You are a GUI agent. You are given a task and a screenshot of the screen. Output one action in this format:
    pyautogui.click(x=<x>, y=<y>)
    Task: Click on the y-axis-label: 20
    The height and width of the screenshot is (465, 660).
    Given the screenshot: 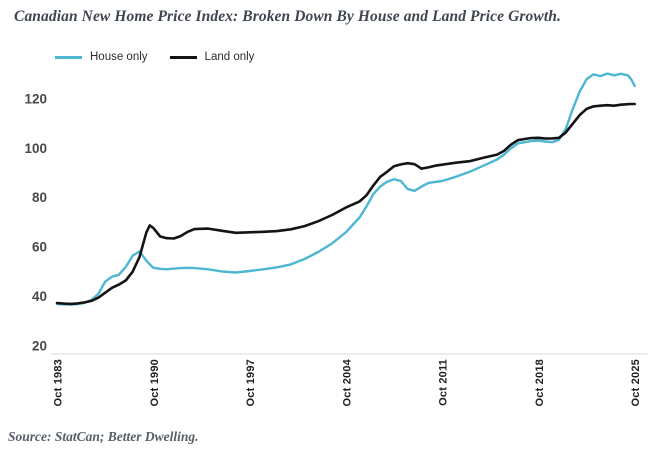 What is the action you would take?
    pyautogui.click(x=39, y=345)
    